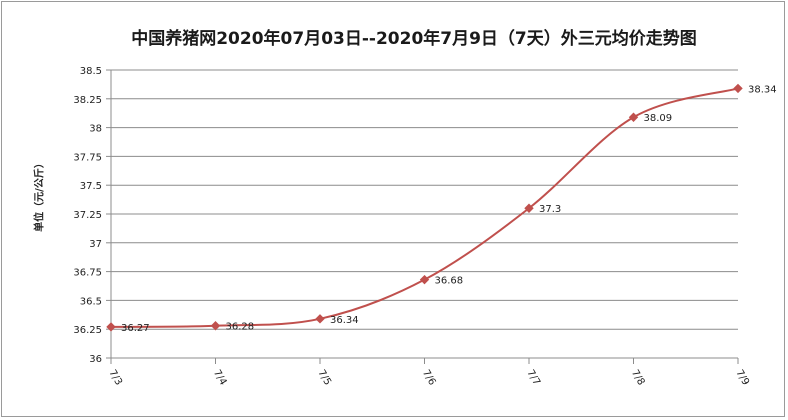 Image resolution: width=788 pixels, height=420 pixels. I want to click on y-tick-label: 37, so click(95, 244).